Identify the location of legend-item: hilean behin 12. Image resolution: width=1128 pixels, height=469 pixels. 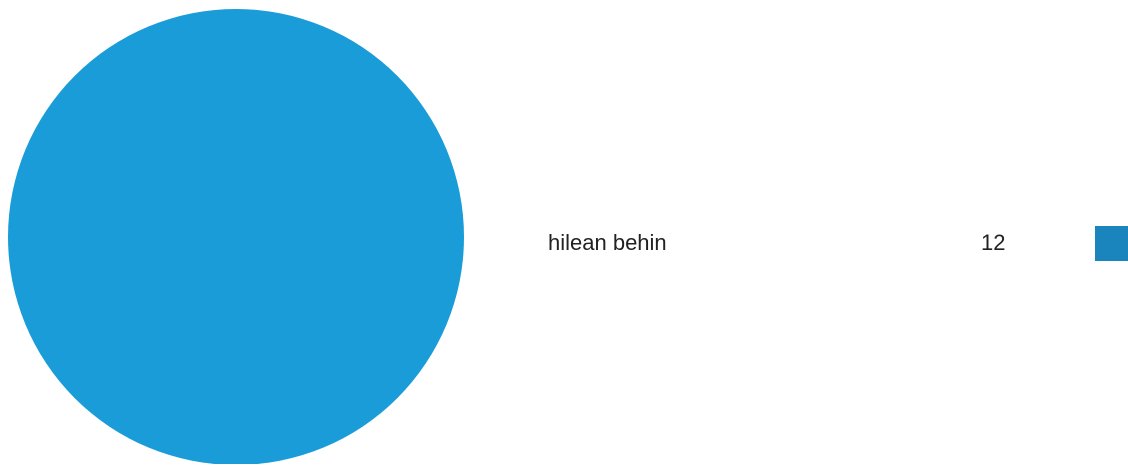
(838, 246).